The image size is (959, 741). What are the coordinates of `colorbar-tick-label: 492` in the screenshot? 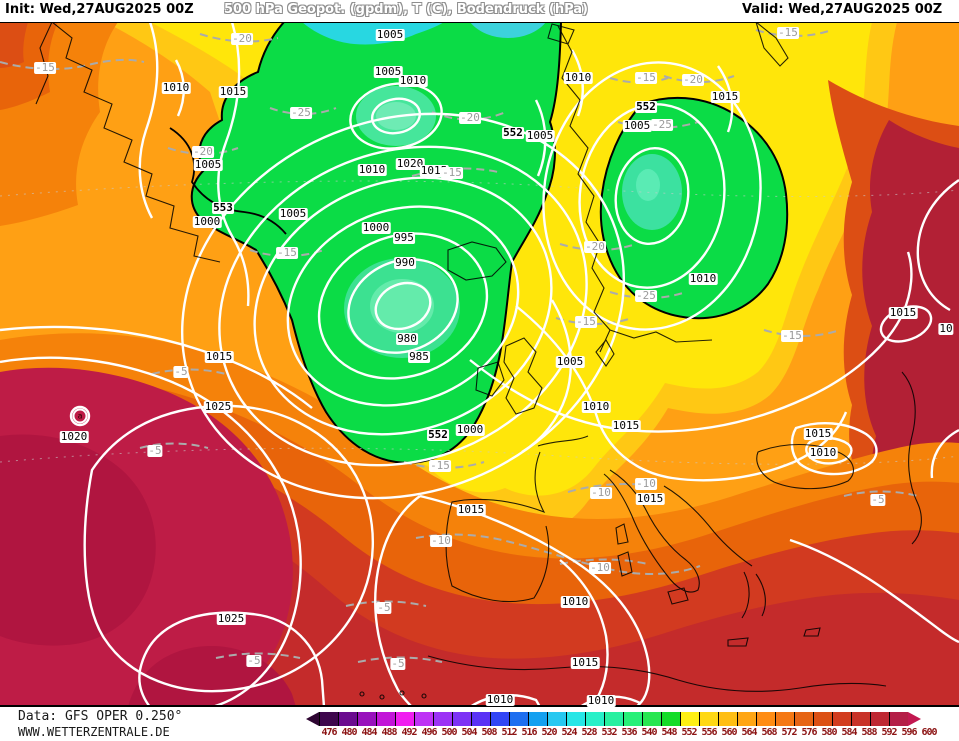 It's located at (409, 732).